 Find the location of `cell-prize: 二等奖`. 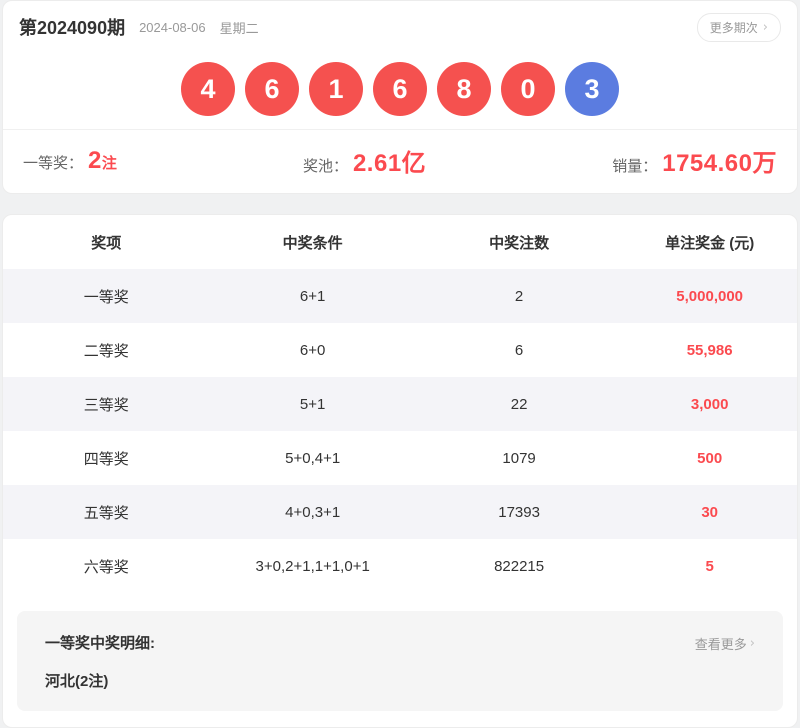

cell-prize: 二等奖 is located at coordinates (106, 351).